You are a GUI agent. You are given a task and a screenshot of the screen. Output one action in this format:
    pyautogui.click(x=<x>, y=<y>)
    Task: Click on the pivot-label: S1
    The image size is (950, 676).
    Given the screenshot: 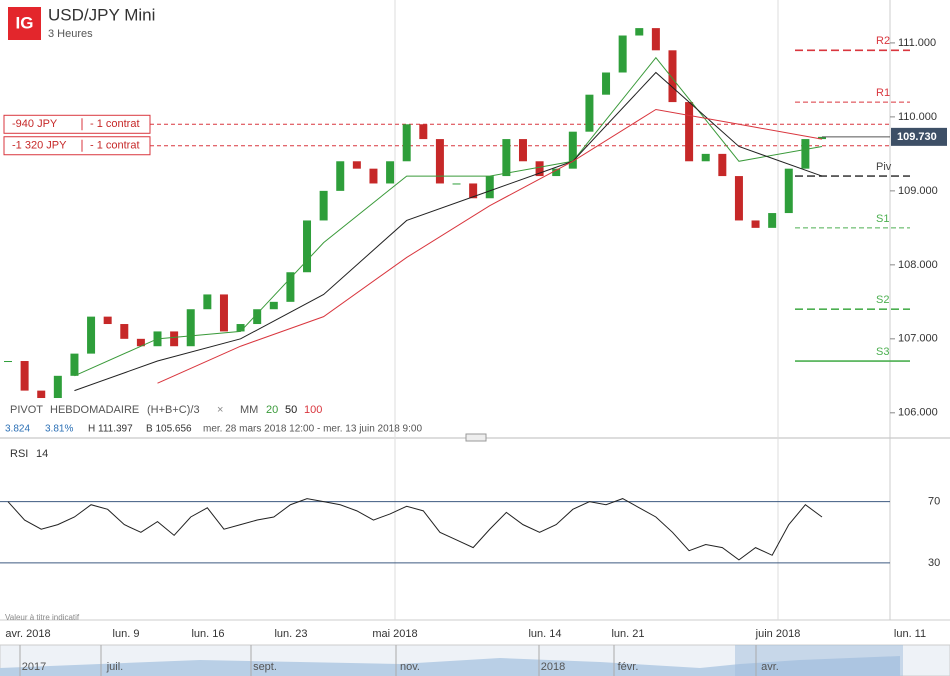 What is the action you would take?
    pyautogui.click(x=882, y=219)
    